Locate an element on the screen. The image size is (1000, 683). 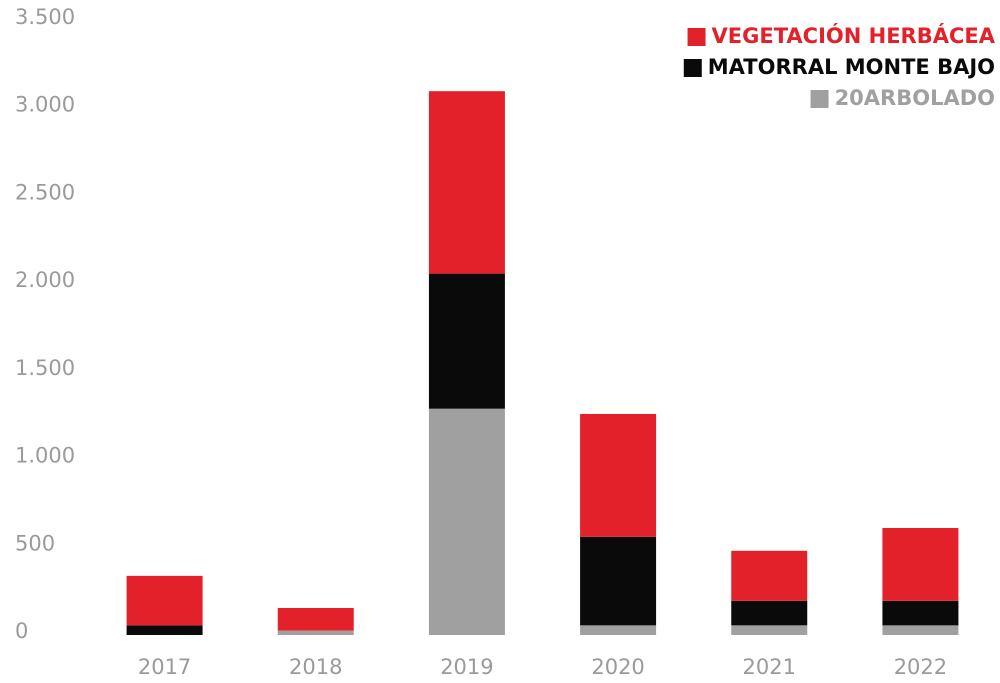
y-tick-label: 2.000 is located at coordinates (45, 280).